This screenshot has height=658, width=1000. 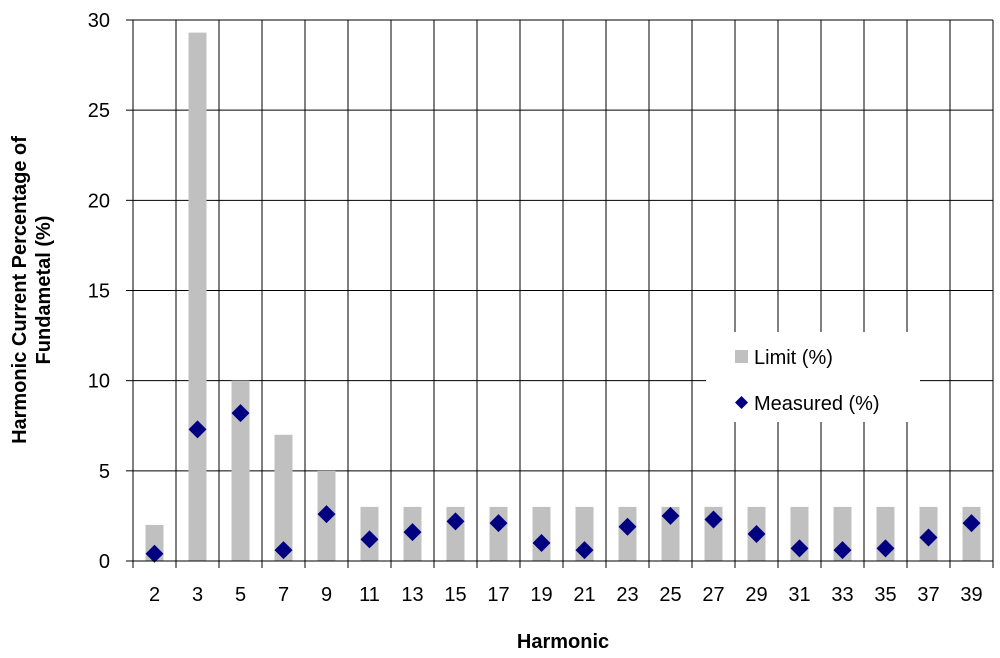 What do you see at coordinates (20, 290) in the screenshot?
I see `y-axis-title-line-1: Harmonic Current Percentage of` at bounding box center [20, 290].